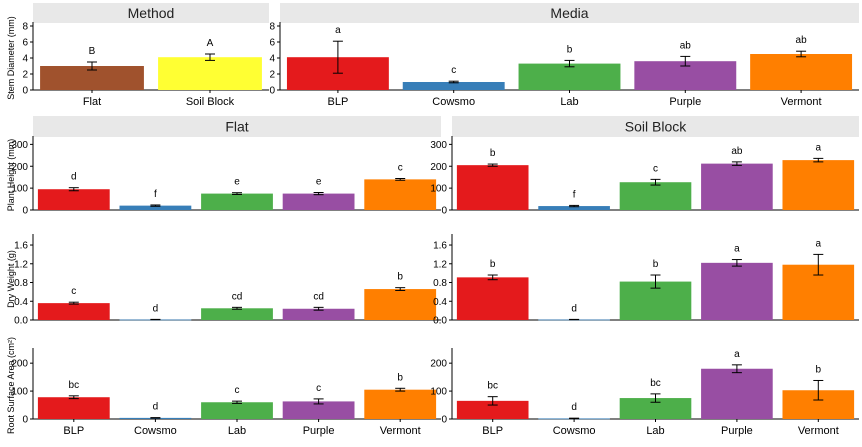 Image resolution: width=862 pixels, height=447 pixels. What do you see at coordinates (656, 127) in the screenshot?
I see `strip-title: Soil Block` at bounding box center [656, 127].